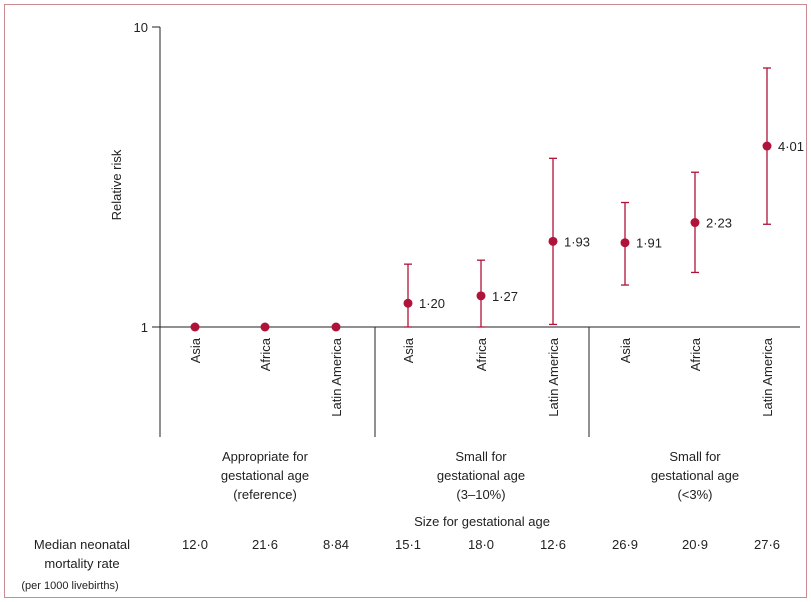  I want to click on data-label-3: 1·20, so click(432, 303).